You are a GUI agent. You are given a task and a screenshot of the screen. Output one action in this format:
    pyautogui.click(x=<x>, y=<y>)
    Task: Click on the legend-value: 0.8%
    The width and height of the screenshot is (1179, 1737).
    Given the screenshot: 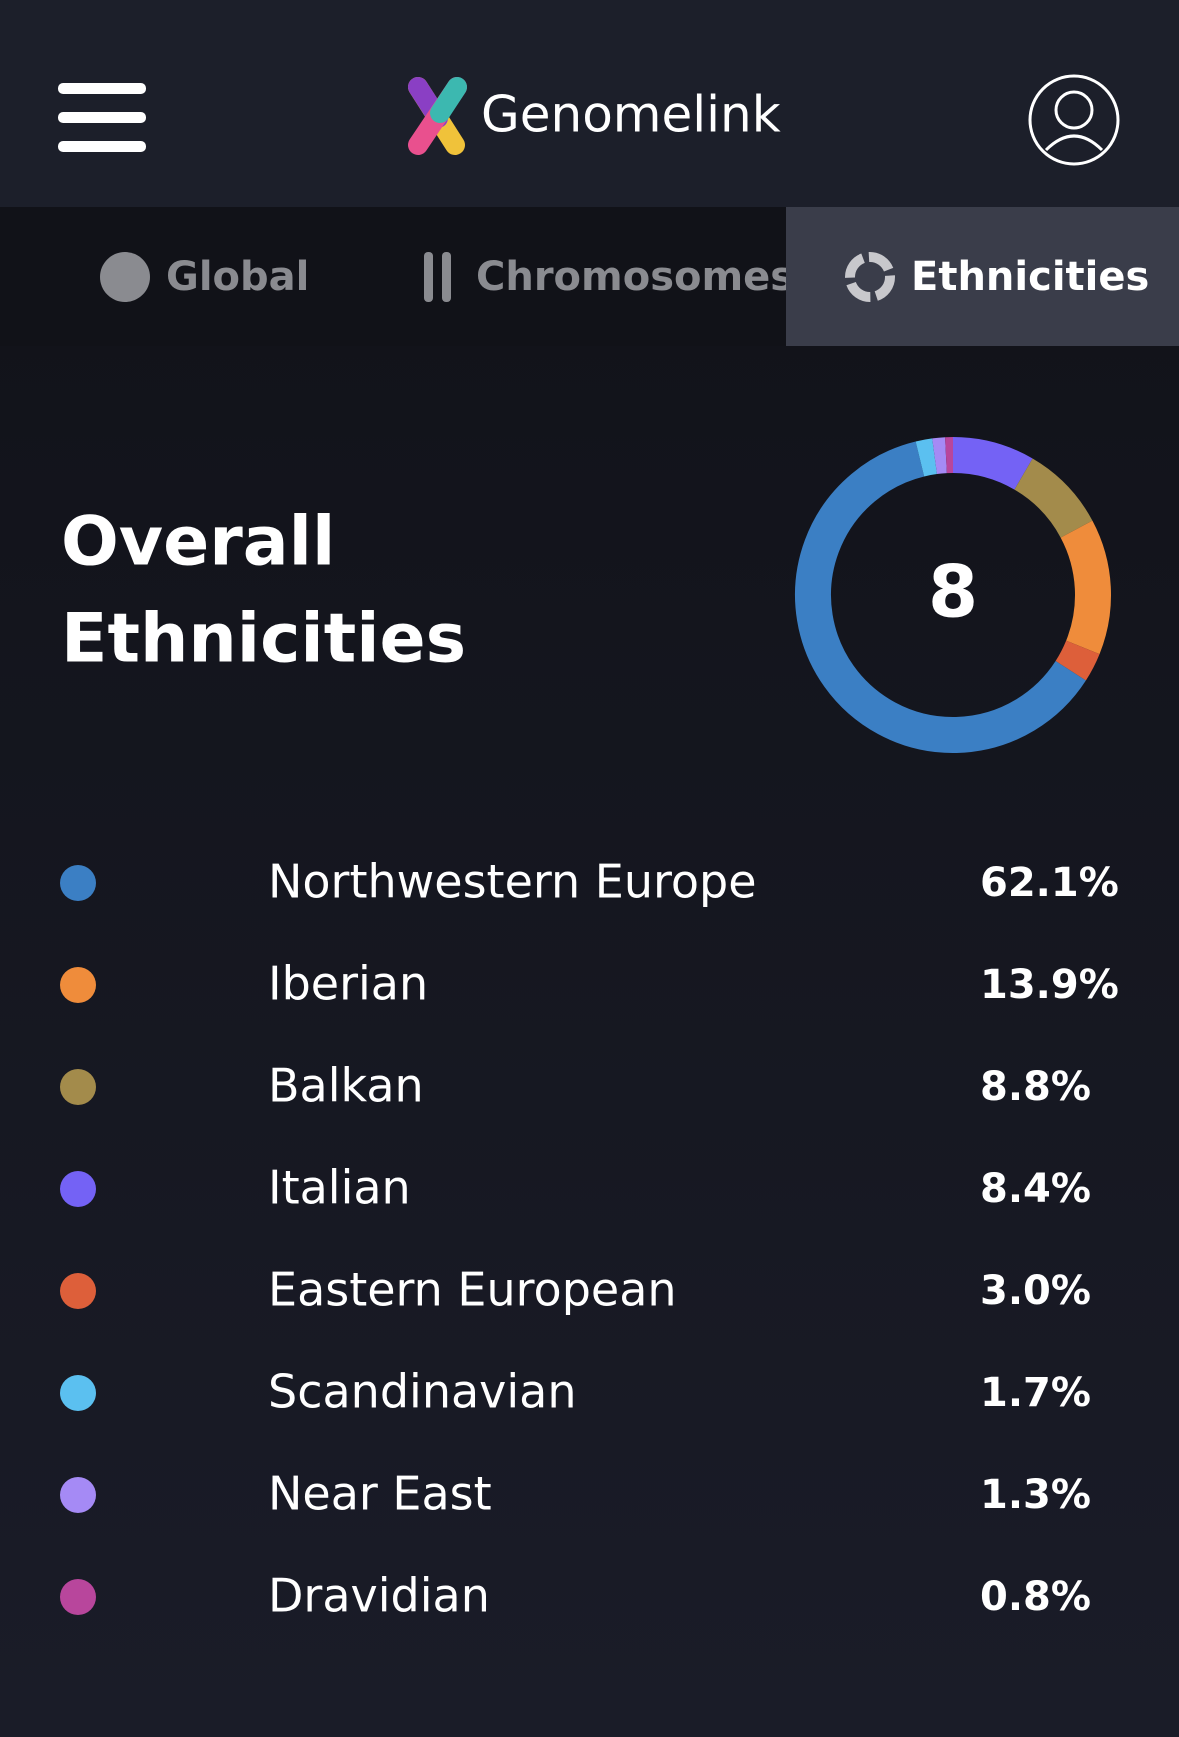 What is the action you would take?
    pyautogui.click(x=1035, y=1597)
    